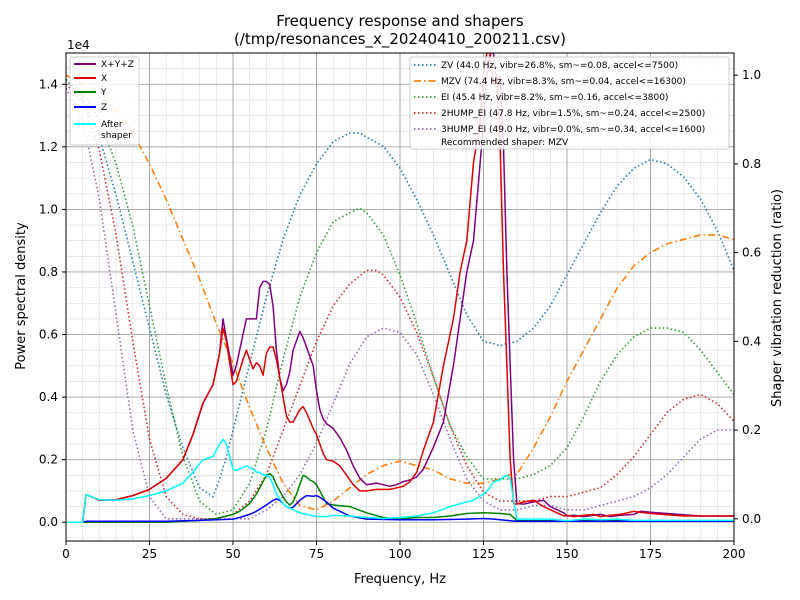 The width and height of the screenshot is (800, 600). What do you see at coordinates (400, 554) in the screenshot?
I see `x-tick-label: 100` at bounding box center [400, 554].